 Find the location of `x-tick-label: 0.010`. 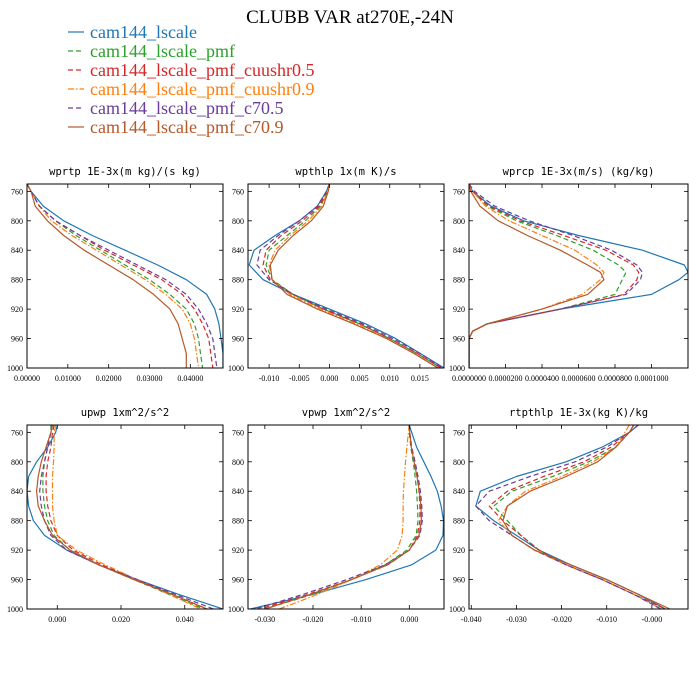

x-tick-label: 0.010 is located at coordinates (390, 378).